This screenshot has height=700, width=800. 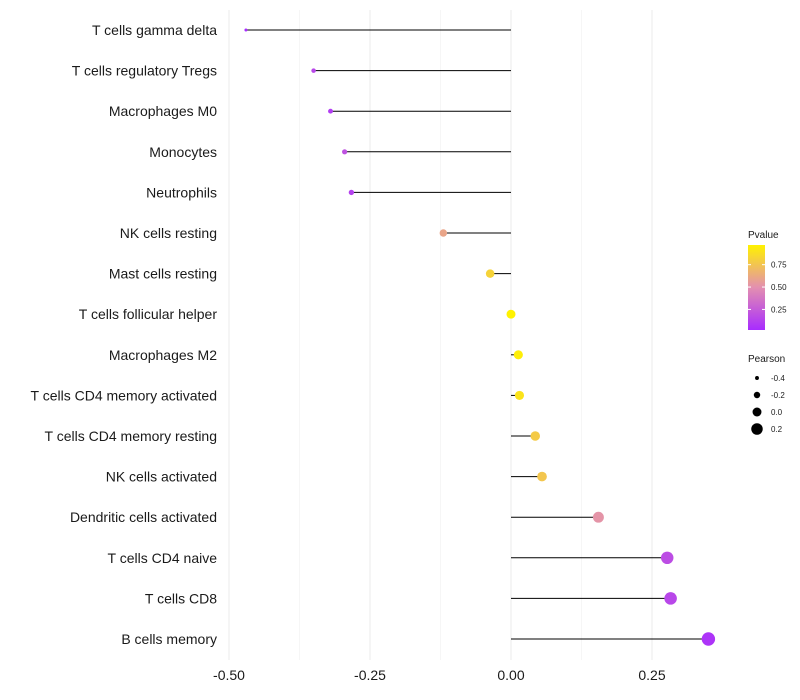 I want to click on y-tick-label: Dendritic cells activated, so click(x=143, y=517).